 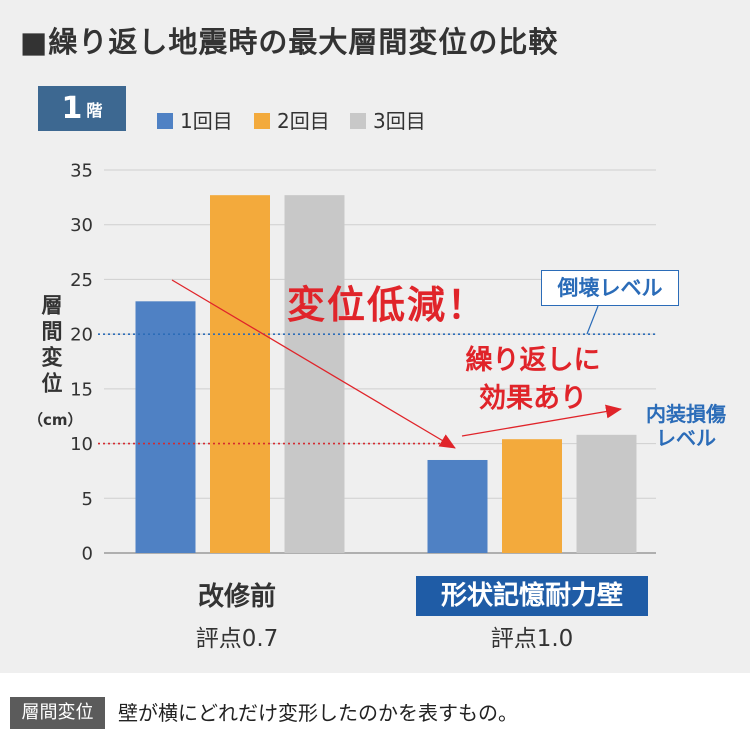 What do you see at coordinates (81, 444) in the screenshot?
I see `y-tick-label: 10` at bounding box center [81, 444].